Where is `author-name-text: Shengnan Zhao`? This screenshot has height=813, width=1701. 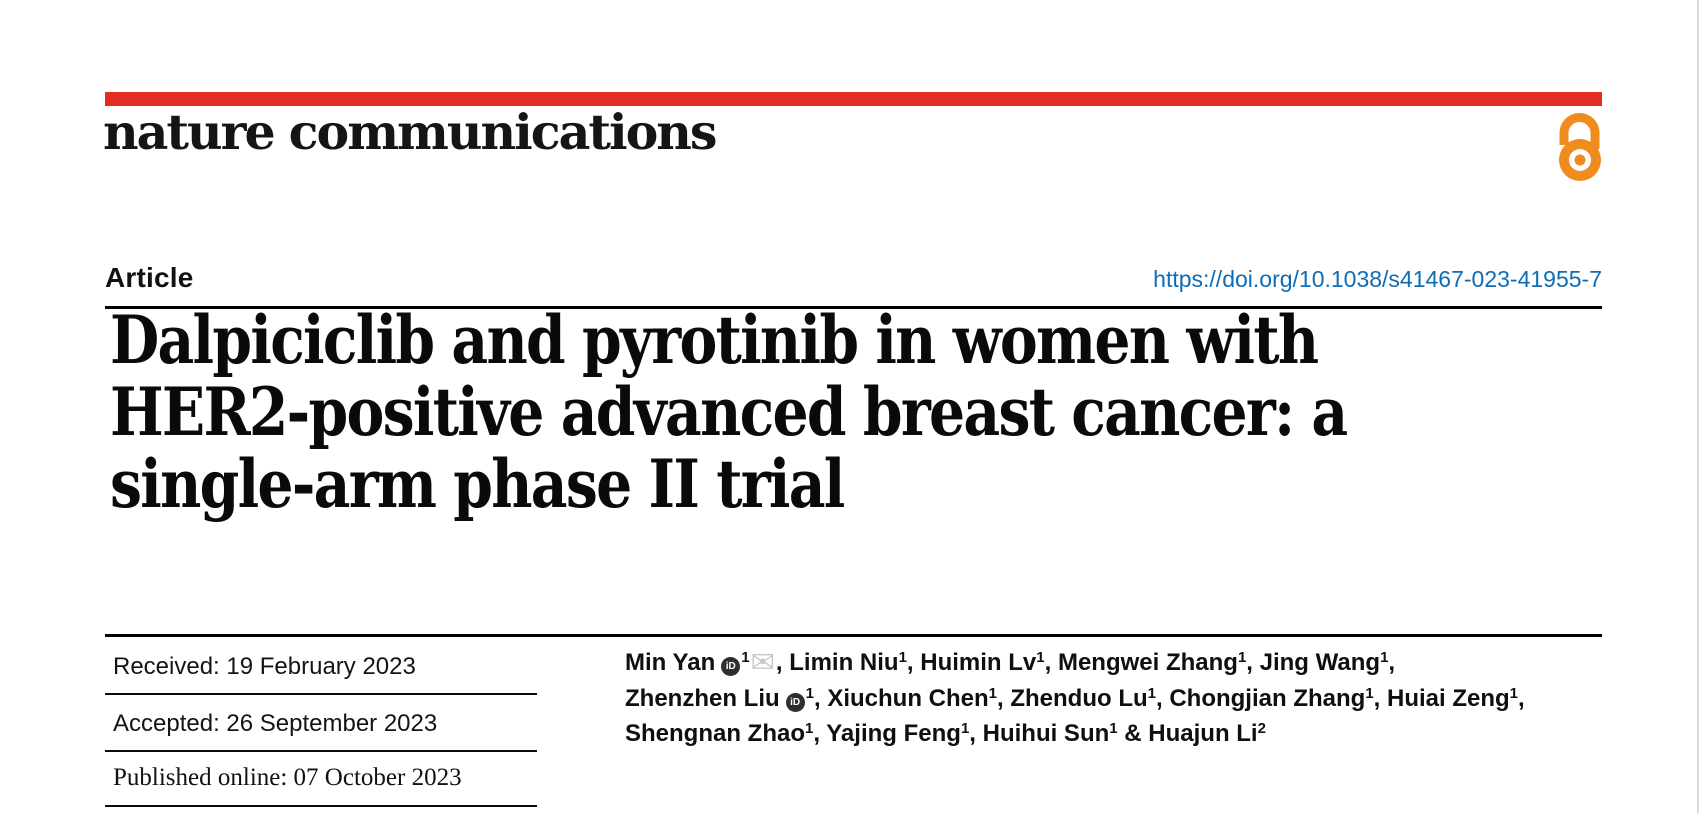 author-name-text: Shengnan Zhao is located at coordinates (715, 733).